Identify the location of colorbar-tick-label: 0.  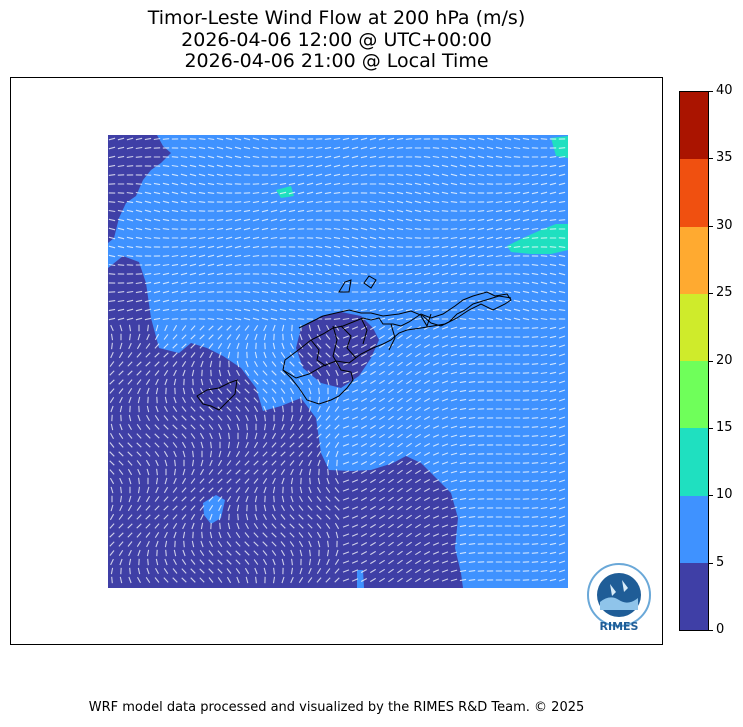
(720, 629).